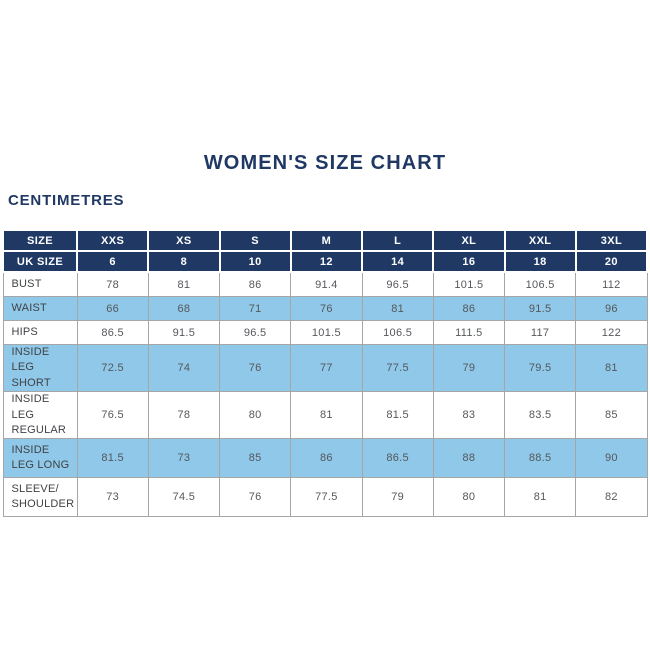  Describe the element at coordinates (40, 284) in the screenshot. I see `row-label: BUST` at that location.